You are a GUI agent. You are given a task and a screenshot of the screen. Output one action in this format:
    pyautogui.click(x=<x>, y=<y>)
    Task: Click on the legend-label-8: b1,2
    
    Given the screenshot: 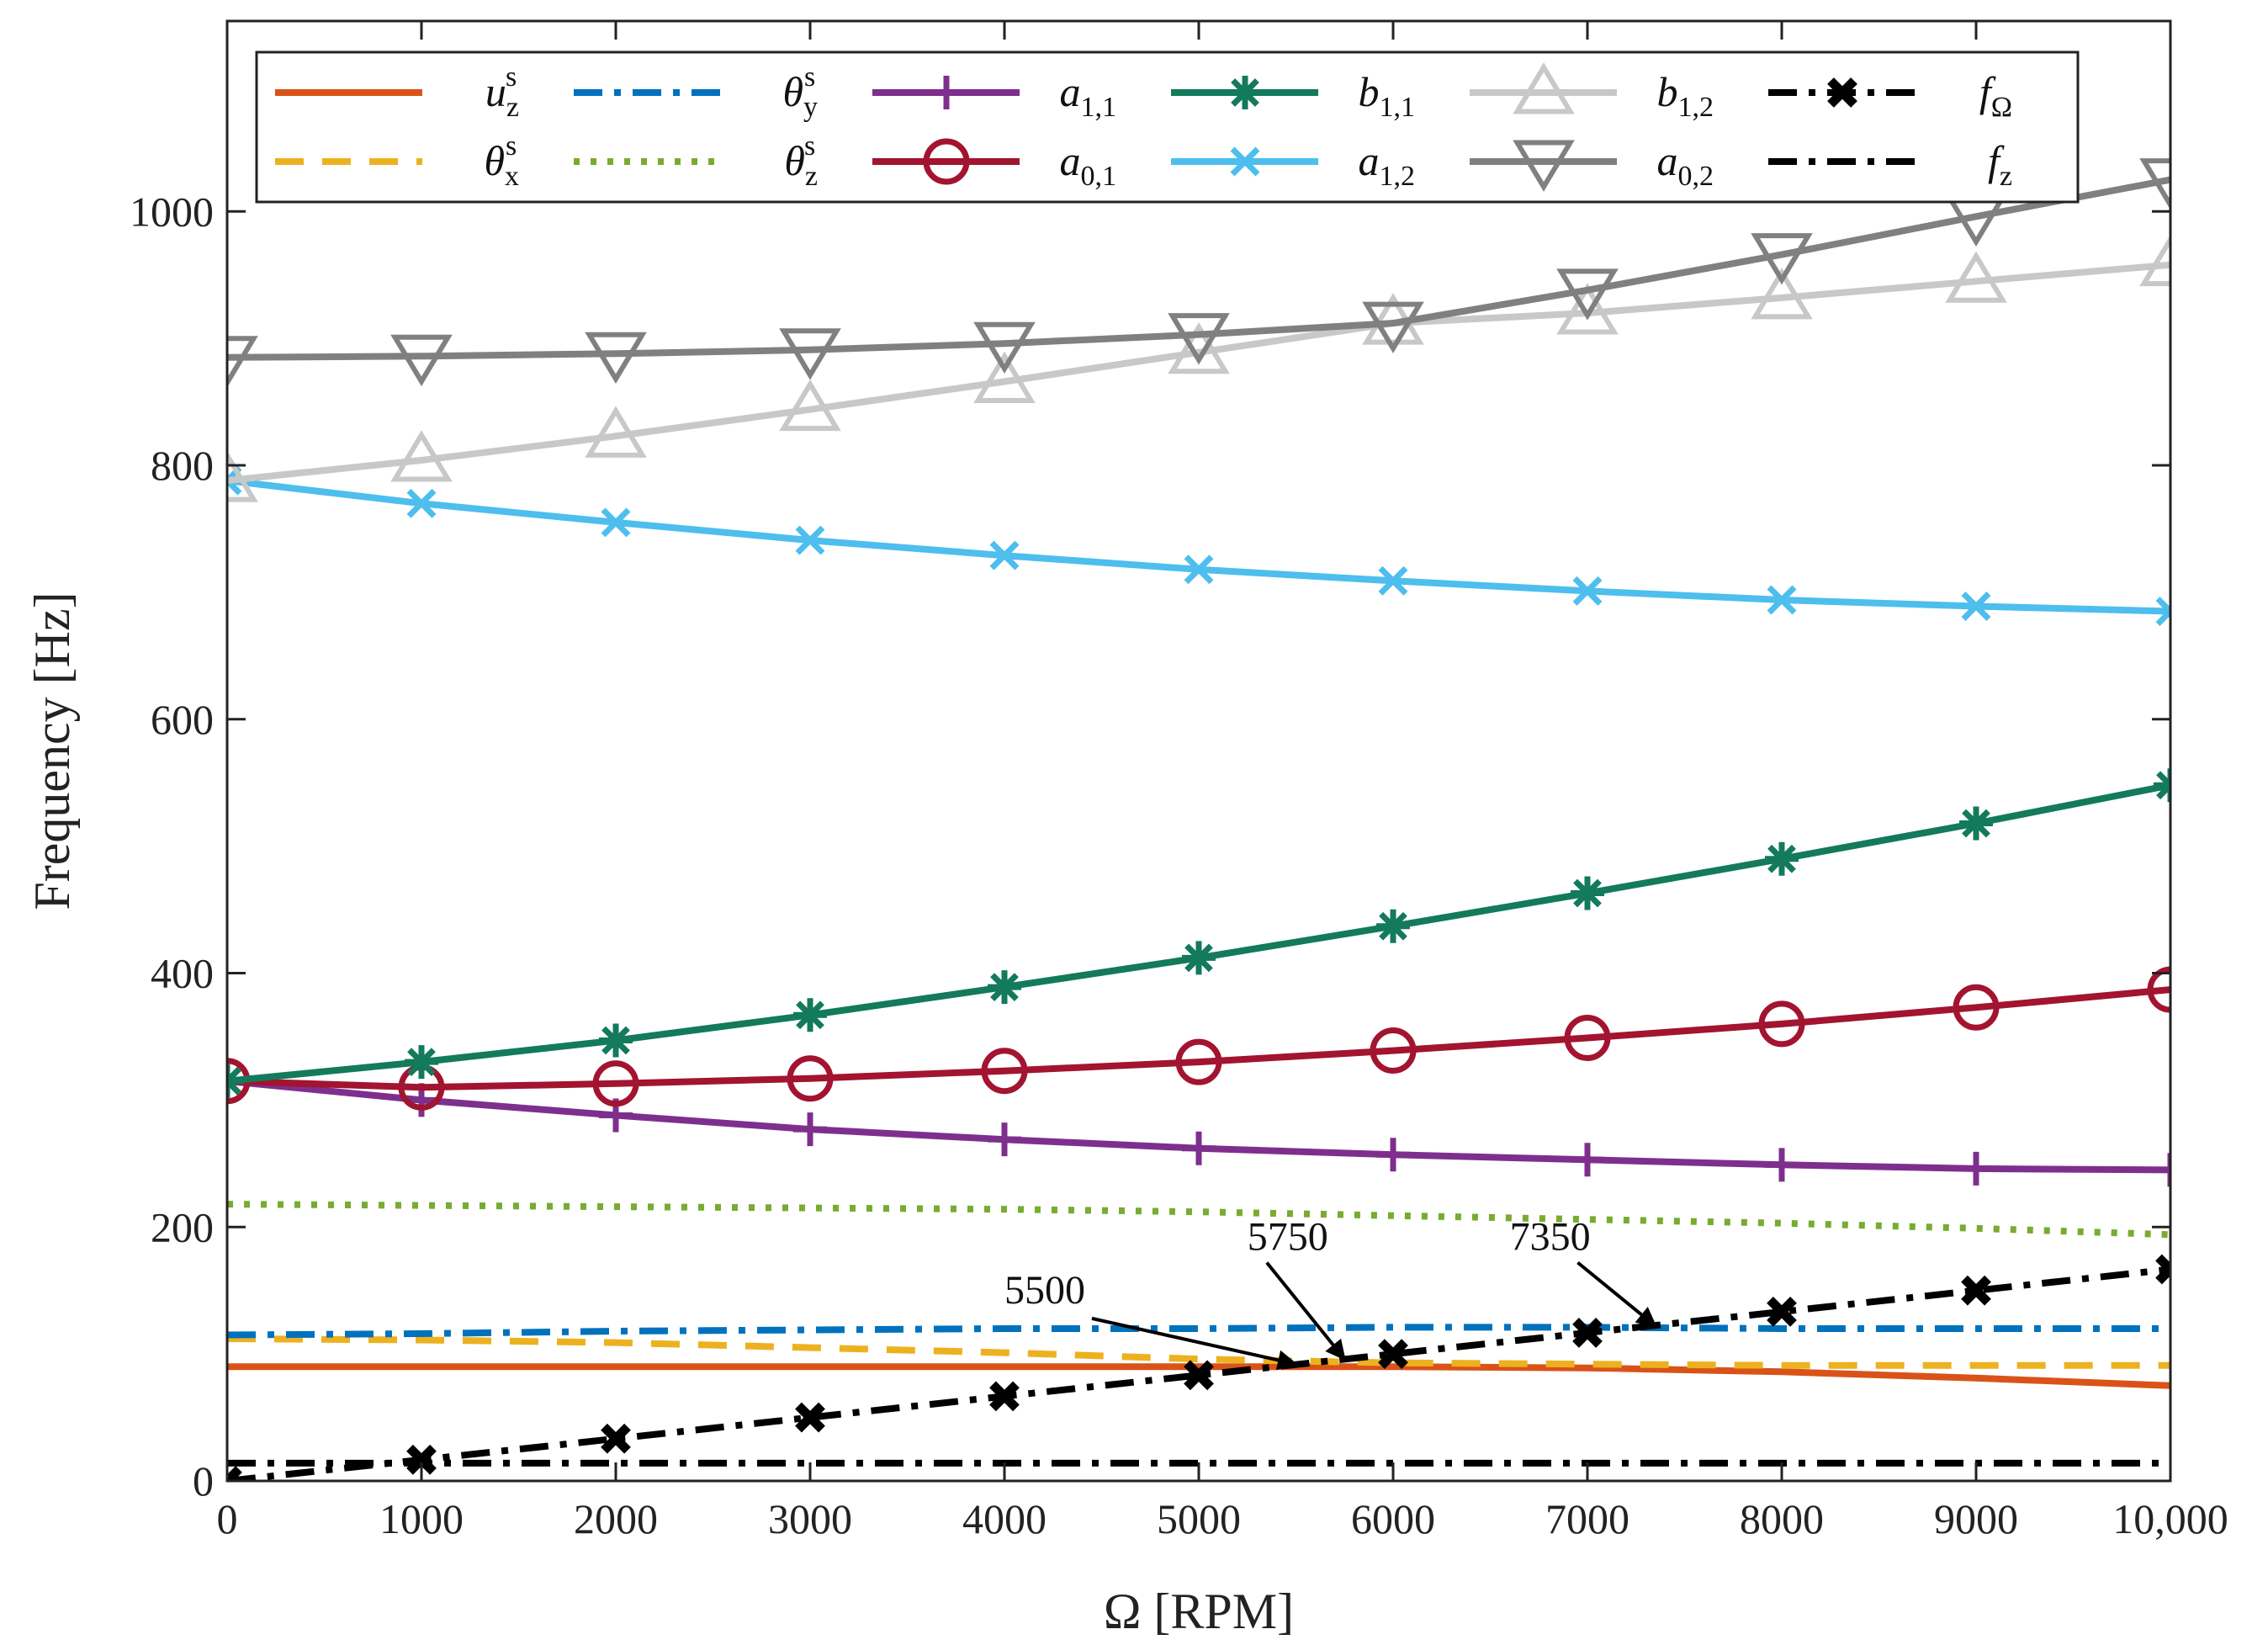 What is the action you would take?
    pyautogui.click(x=1685, y=96)
    